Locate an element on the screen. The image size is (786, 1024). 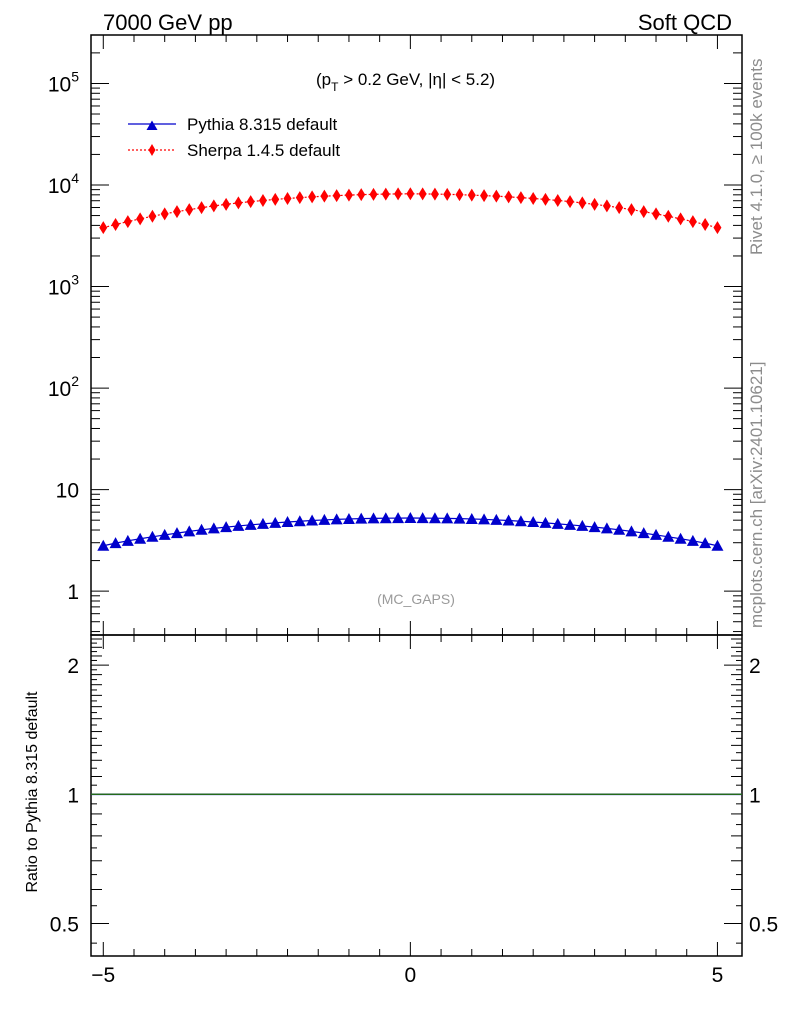
x-tick-label: −5 is located at coordinates (103, 975).